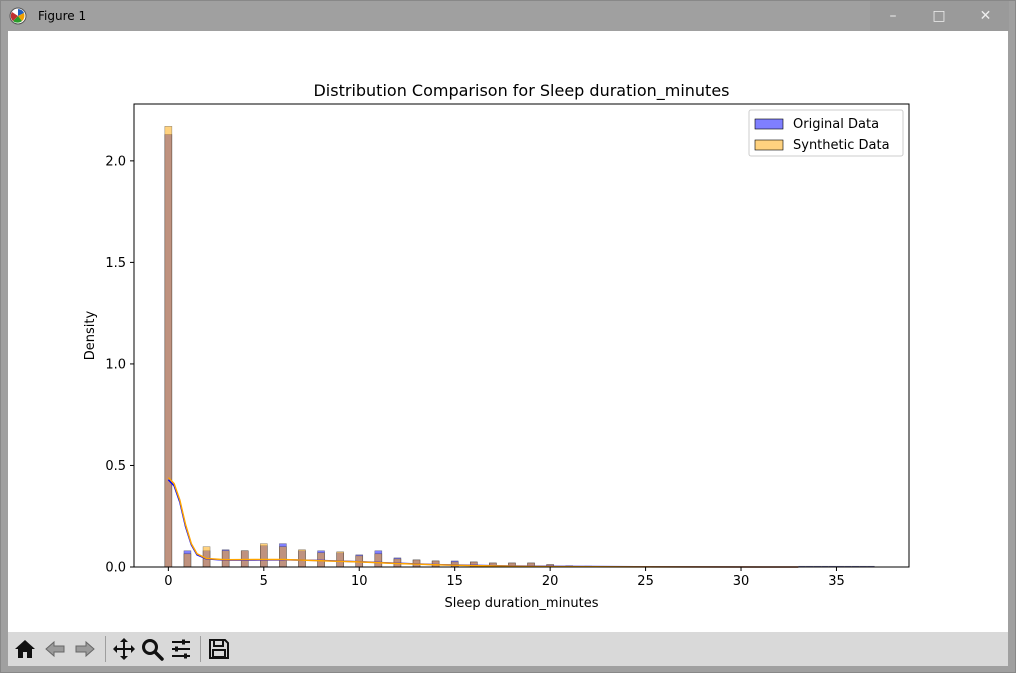  I want to click on back-button, so click(55, 649).